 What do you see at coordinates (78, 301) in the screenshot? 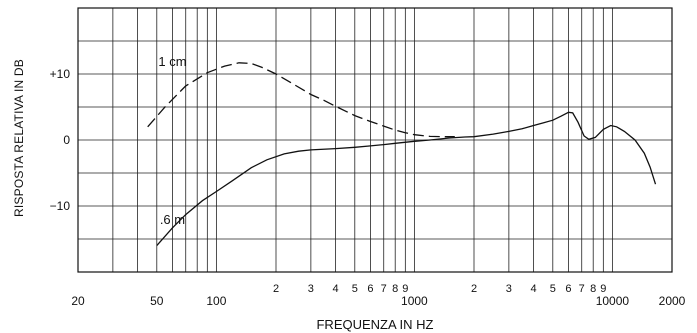
I see `x-tick-label: 20` at bounding box center [78, 301].